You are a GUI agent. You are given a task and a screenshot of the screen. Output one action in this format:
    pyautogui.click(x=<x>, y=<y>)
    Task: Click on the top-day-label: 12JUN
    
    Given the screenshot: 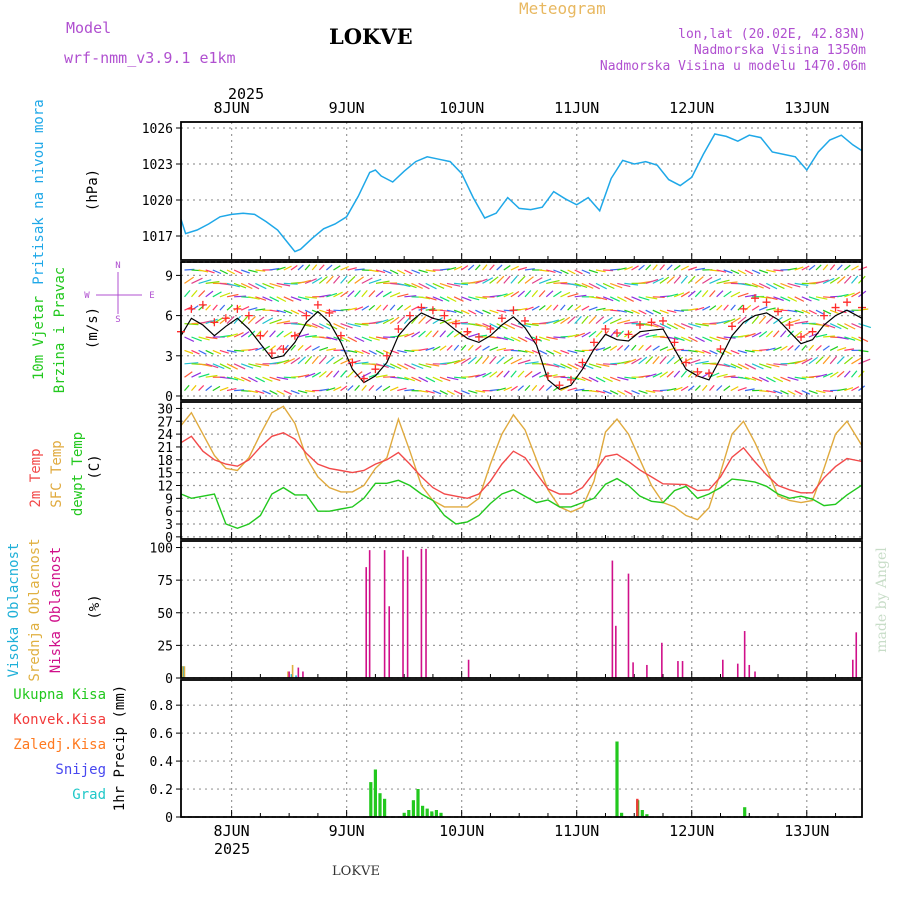 What is the action you would take?
    pyautogui.click(x=691, y=108)
    